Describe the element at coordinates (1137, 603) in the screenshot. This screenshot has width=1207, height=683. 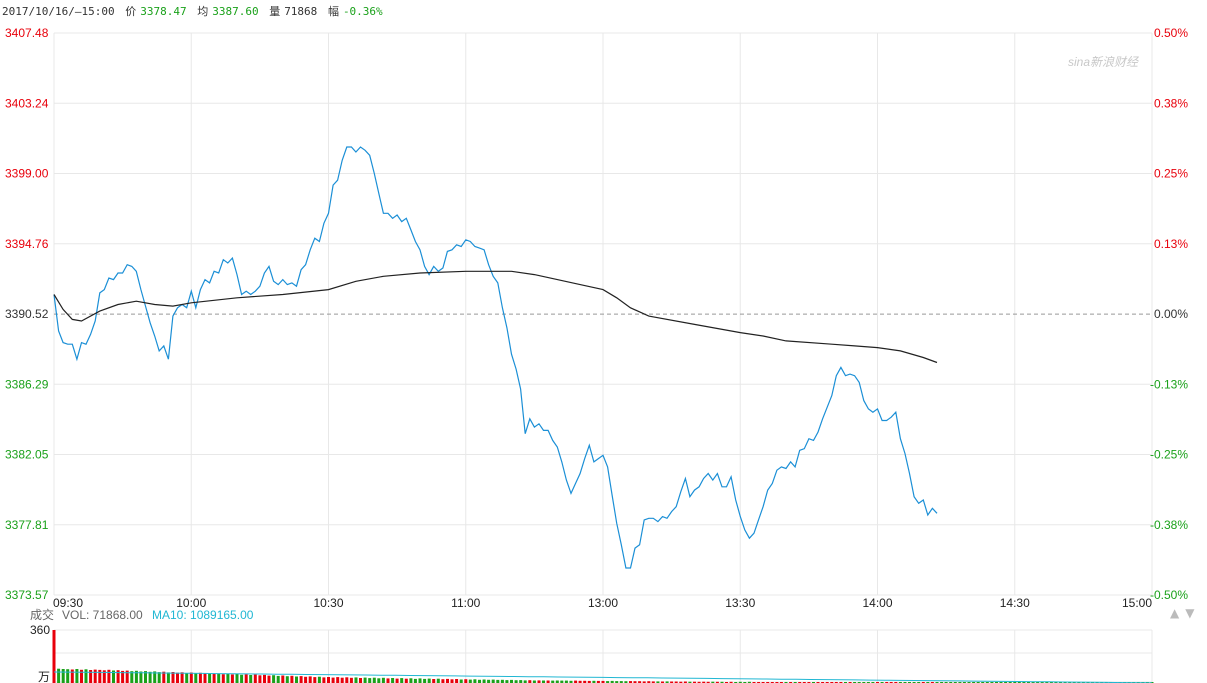
I see `time-tick: 15:00` at that location.